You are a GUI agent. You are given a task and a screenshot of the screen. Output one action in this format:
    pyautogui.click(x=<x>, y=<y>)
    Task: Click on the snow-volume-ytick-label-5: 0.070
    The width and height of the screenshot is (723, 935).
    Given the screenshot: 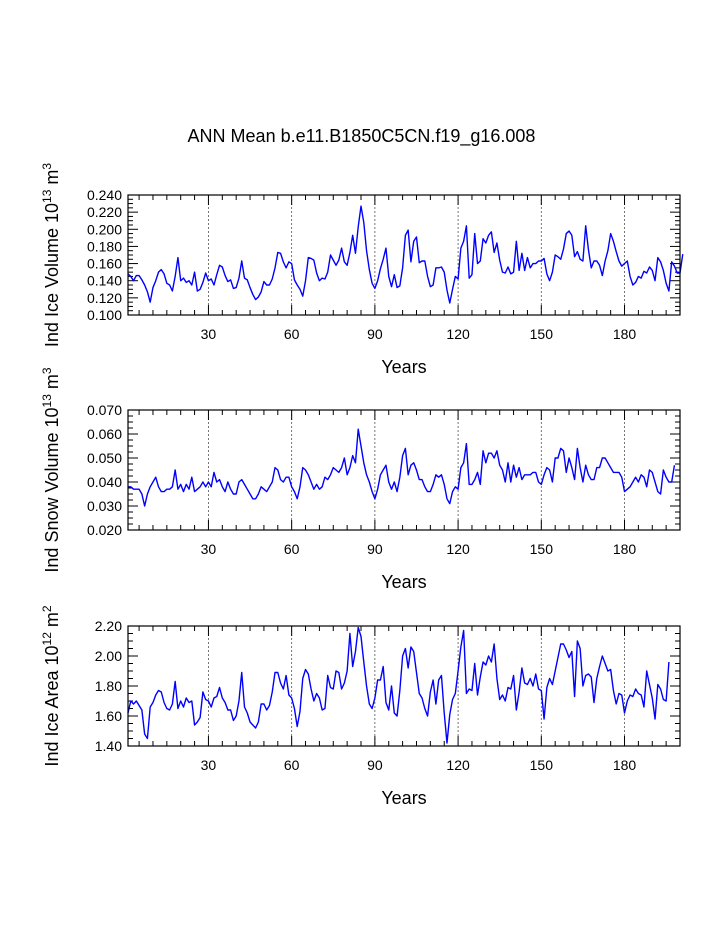 What is the action you would take?
    pyautogui.click(x=104, y=410)
    